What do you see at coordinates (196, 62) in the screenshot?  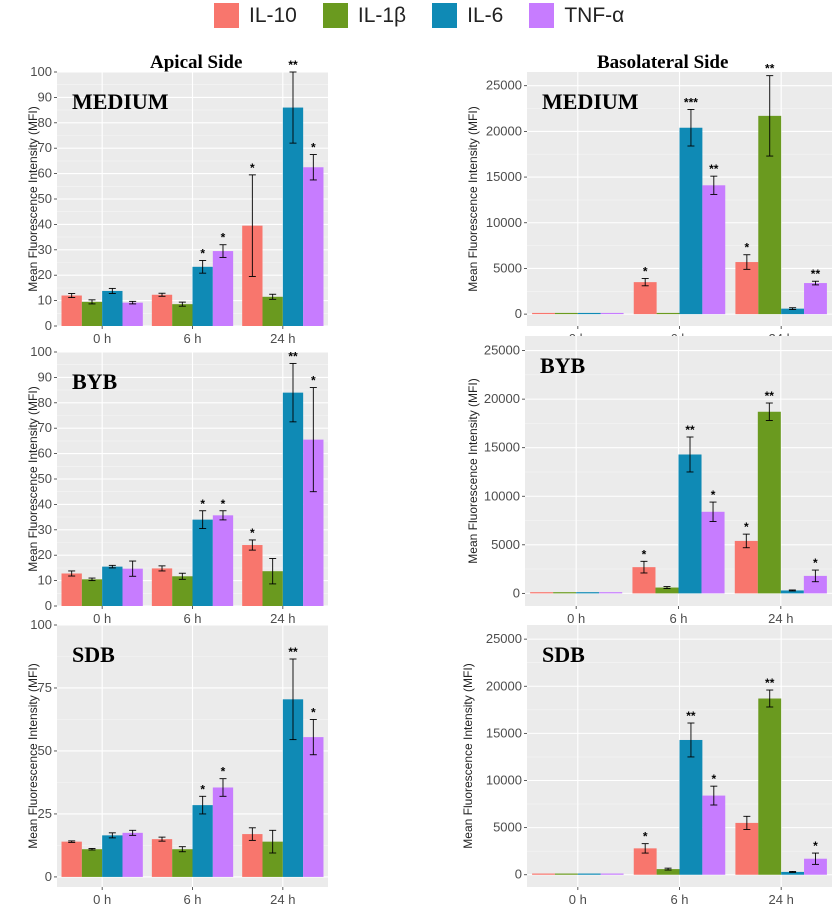 I see `apical-side-title: Apical Side` at bounding box center [196, 62].